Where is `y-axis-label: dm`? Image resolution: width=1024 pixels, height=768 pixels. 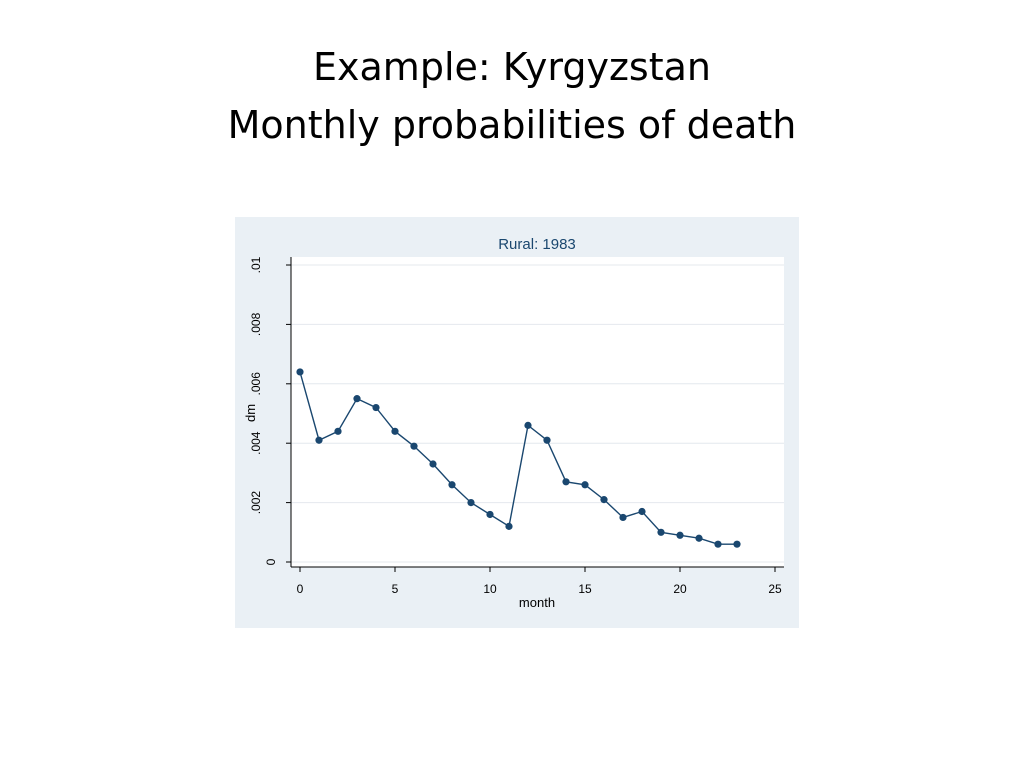 y-axis-label: dm is located at coordinates (250, 413).